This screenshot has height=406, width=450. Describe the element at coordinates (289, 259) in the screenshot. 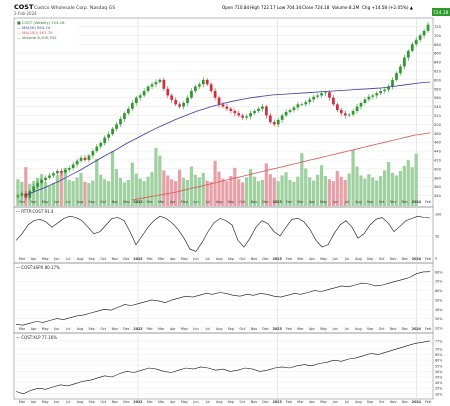

I see `x-axis-tick-label: Feb` at that location.